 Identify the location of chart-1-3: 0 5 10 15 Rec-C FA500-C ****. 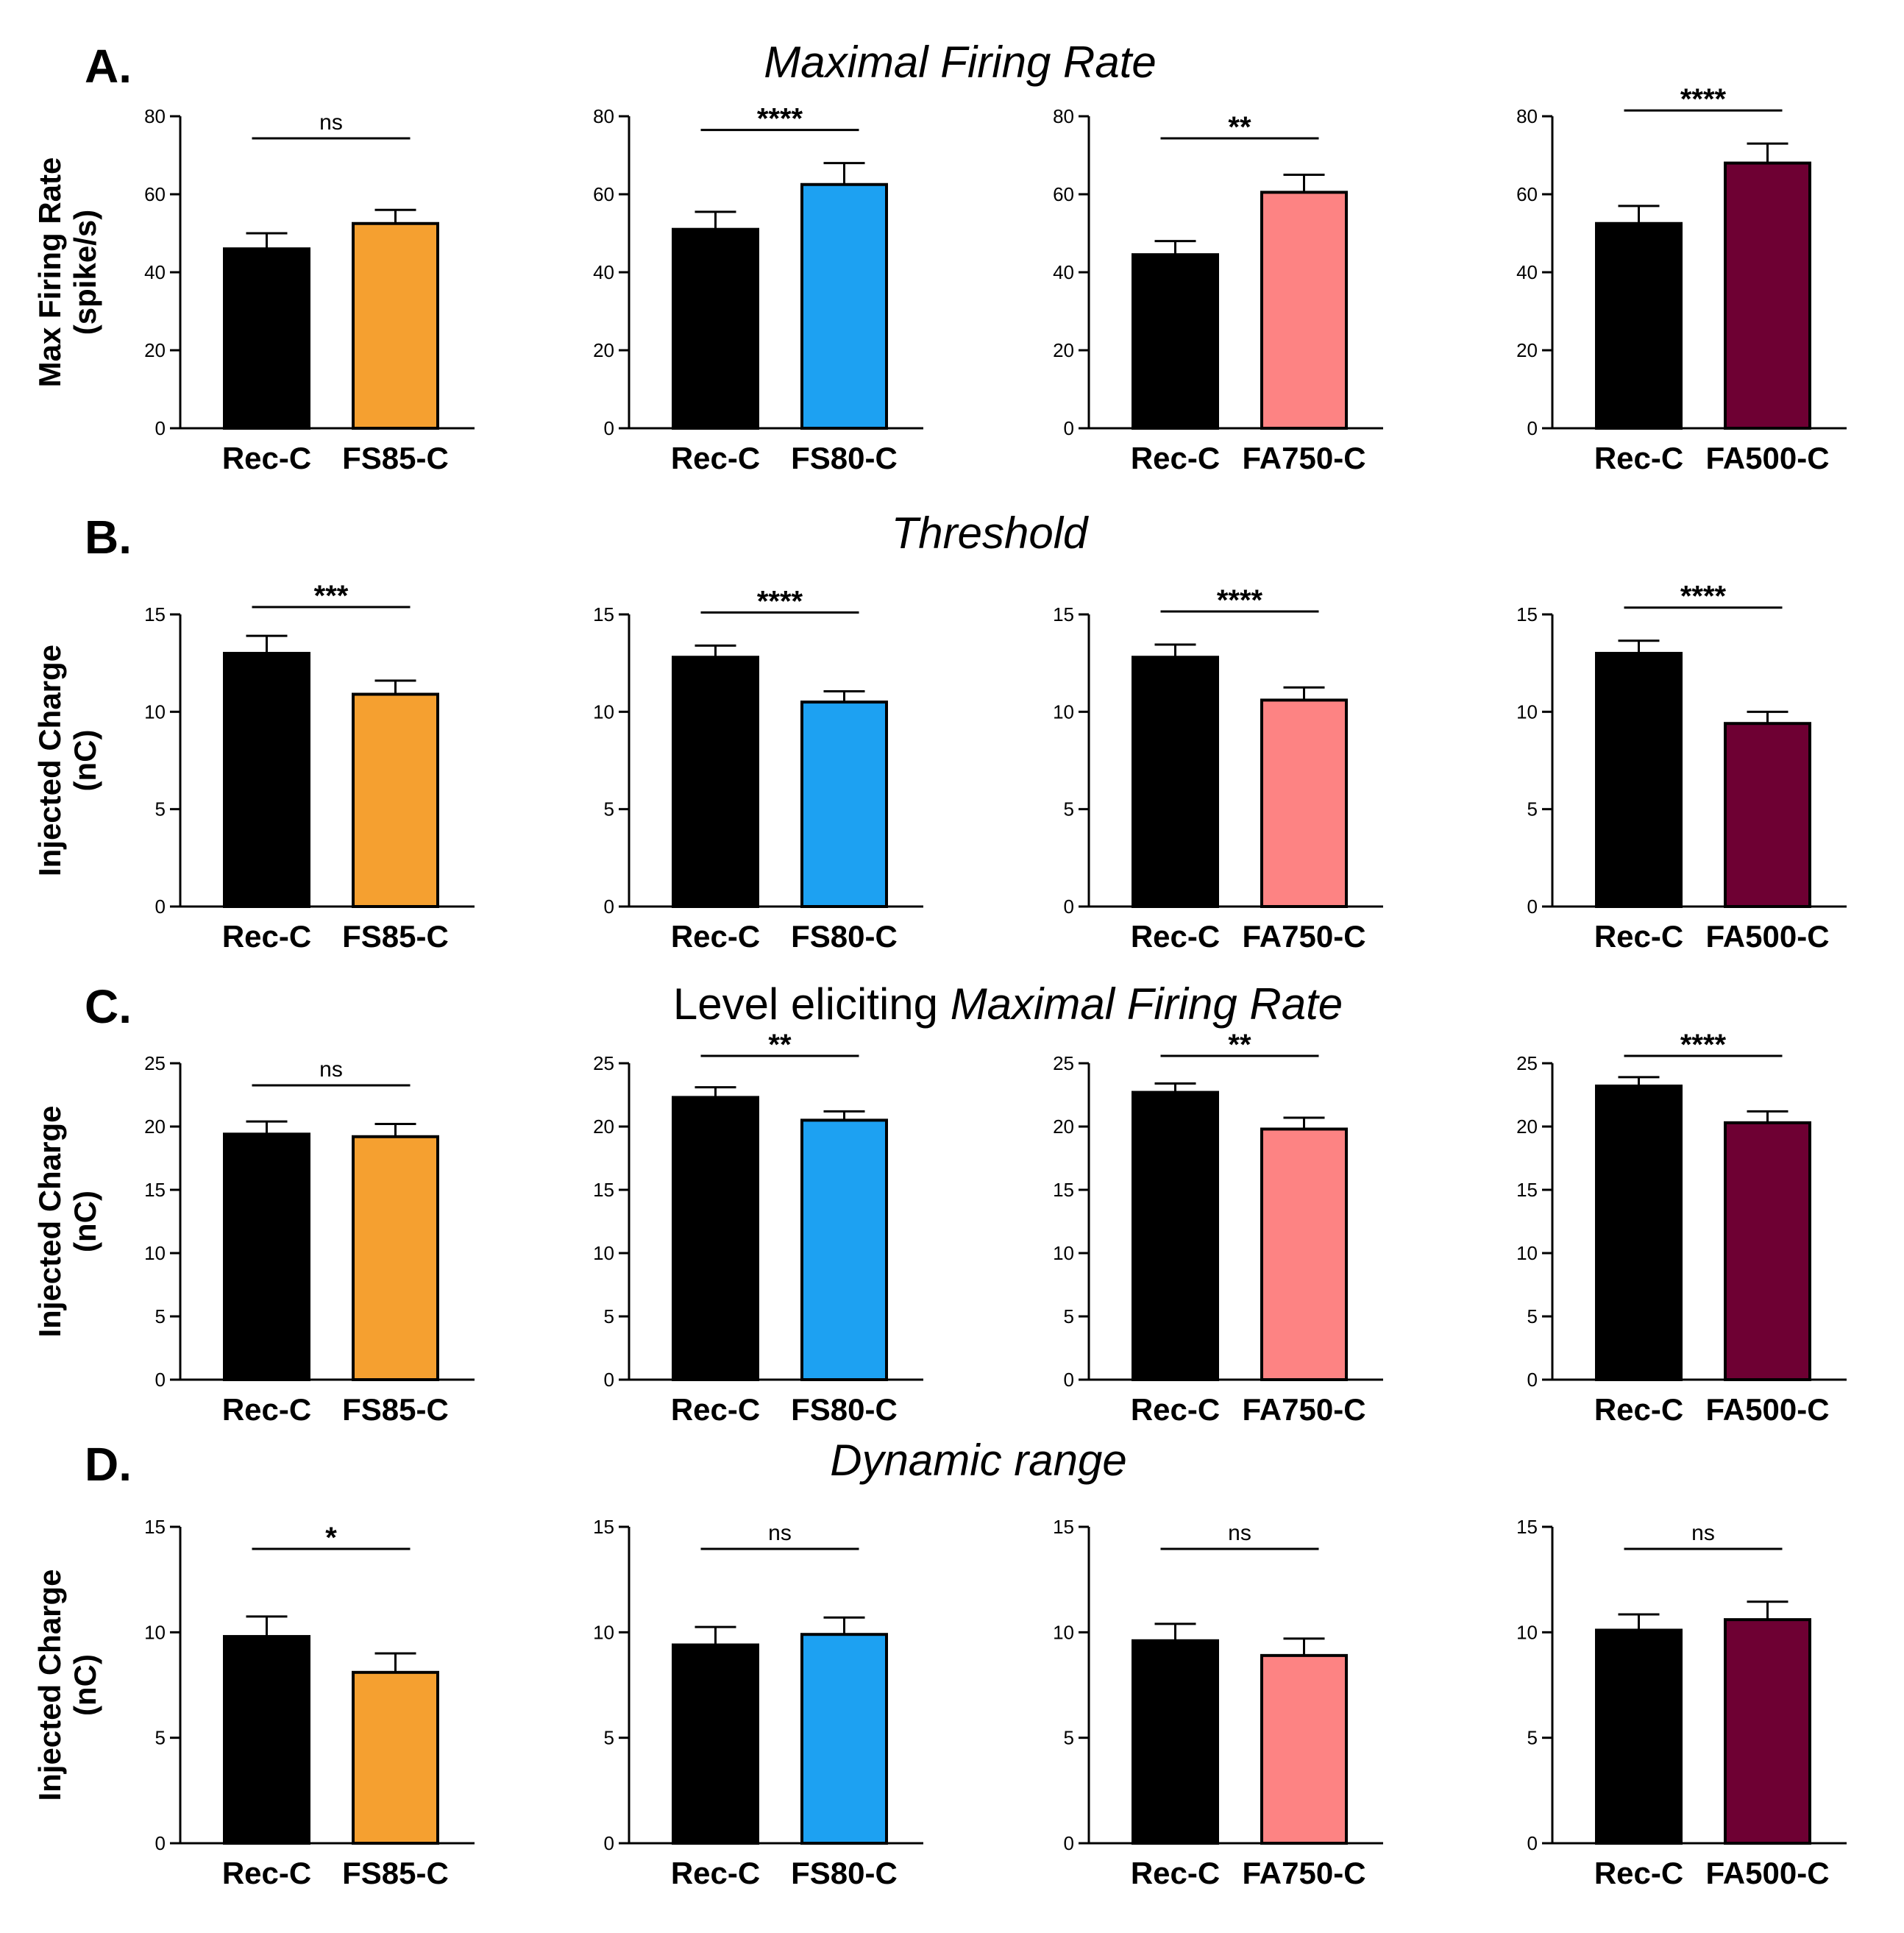
(1681, 767).